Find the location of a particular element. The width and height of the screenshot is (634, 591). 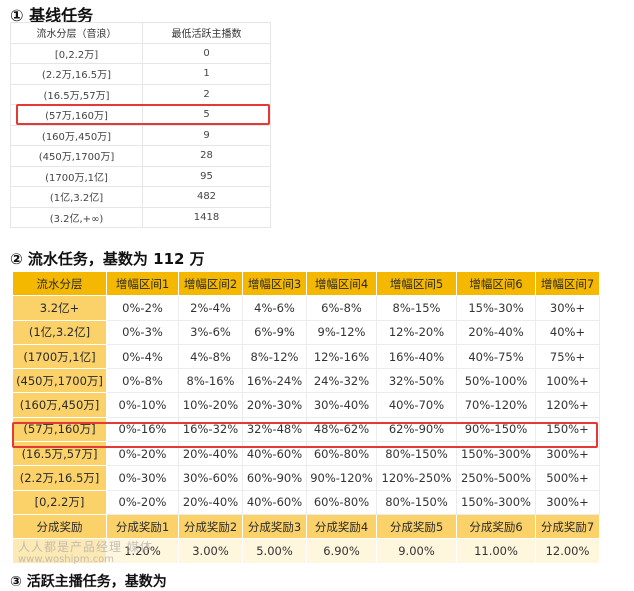

reward-value-cell: 6.90% is located at coordinates (341, 551).